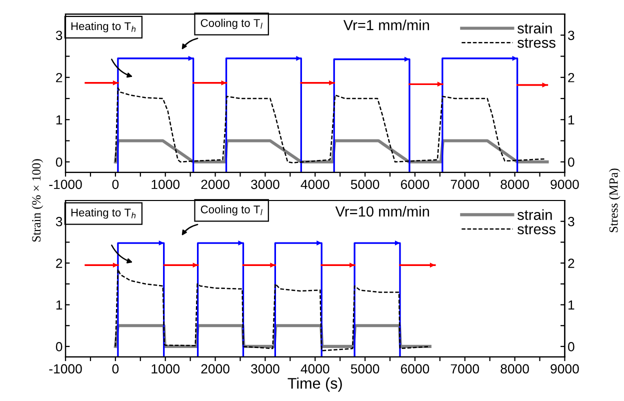 The height and width of the screenshot is (401, 624). I want to click on chart-title: Vr=10 mm/min, so click(382, 211).